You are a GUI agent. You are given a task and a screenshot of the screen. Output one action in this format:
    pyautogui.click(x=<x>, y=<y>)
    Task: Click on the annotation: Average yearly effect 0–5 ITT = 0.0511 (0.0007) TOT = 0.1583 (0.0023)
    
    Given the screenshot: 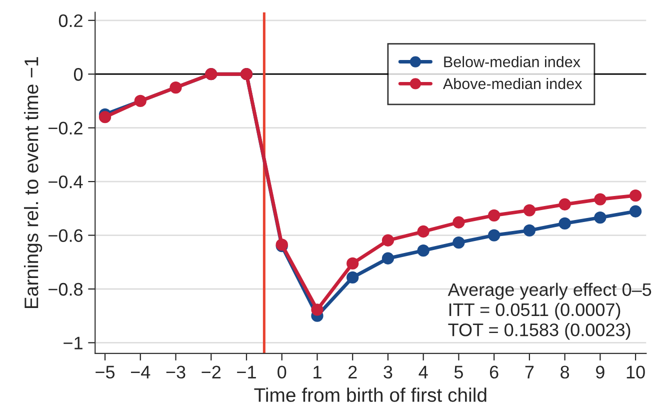 What is the action you would take?
    pyautogui.click(x=550, y=311)
    